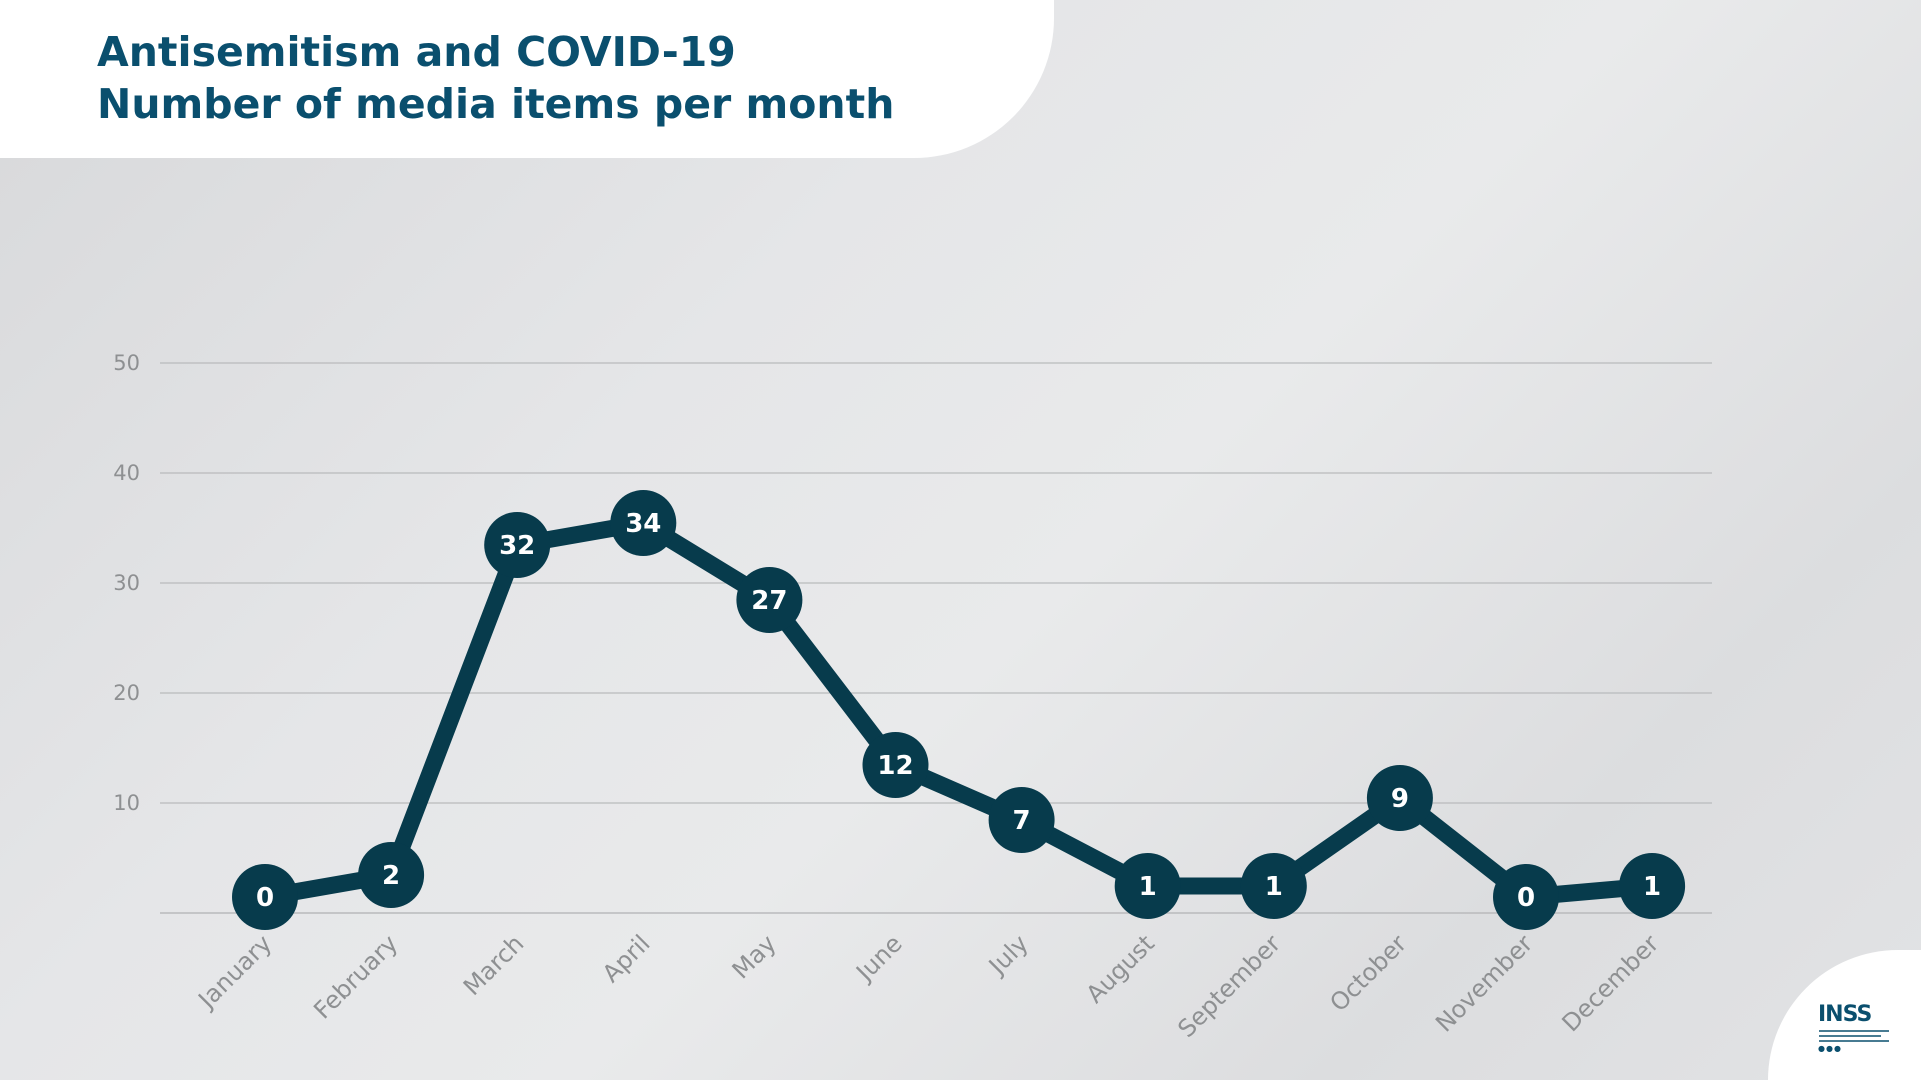  What do you see at coordinates (1611, 983) in the screenshot?
I see `x-tick-label: December` at bounding box center [1611, 983].